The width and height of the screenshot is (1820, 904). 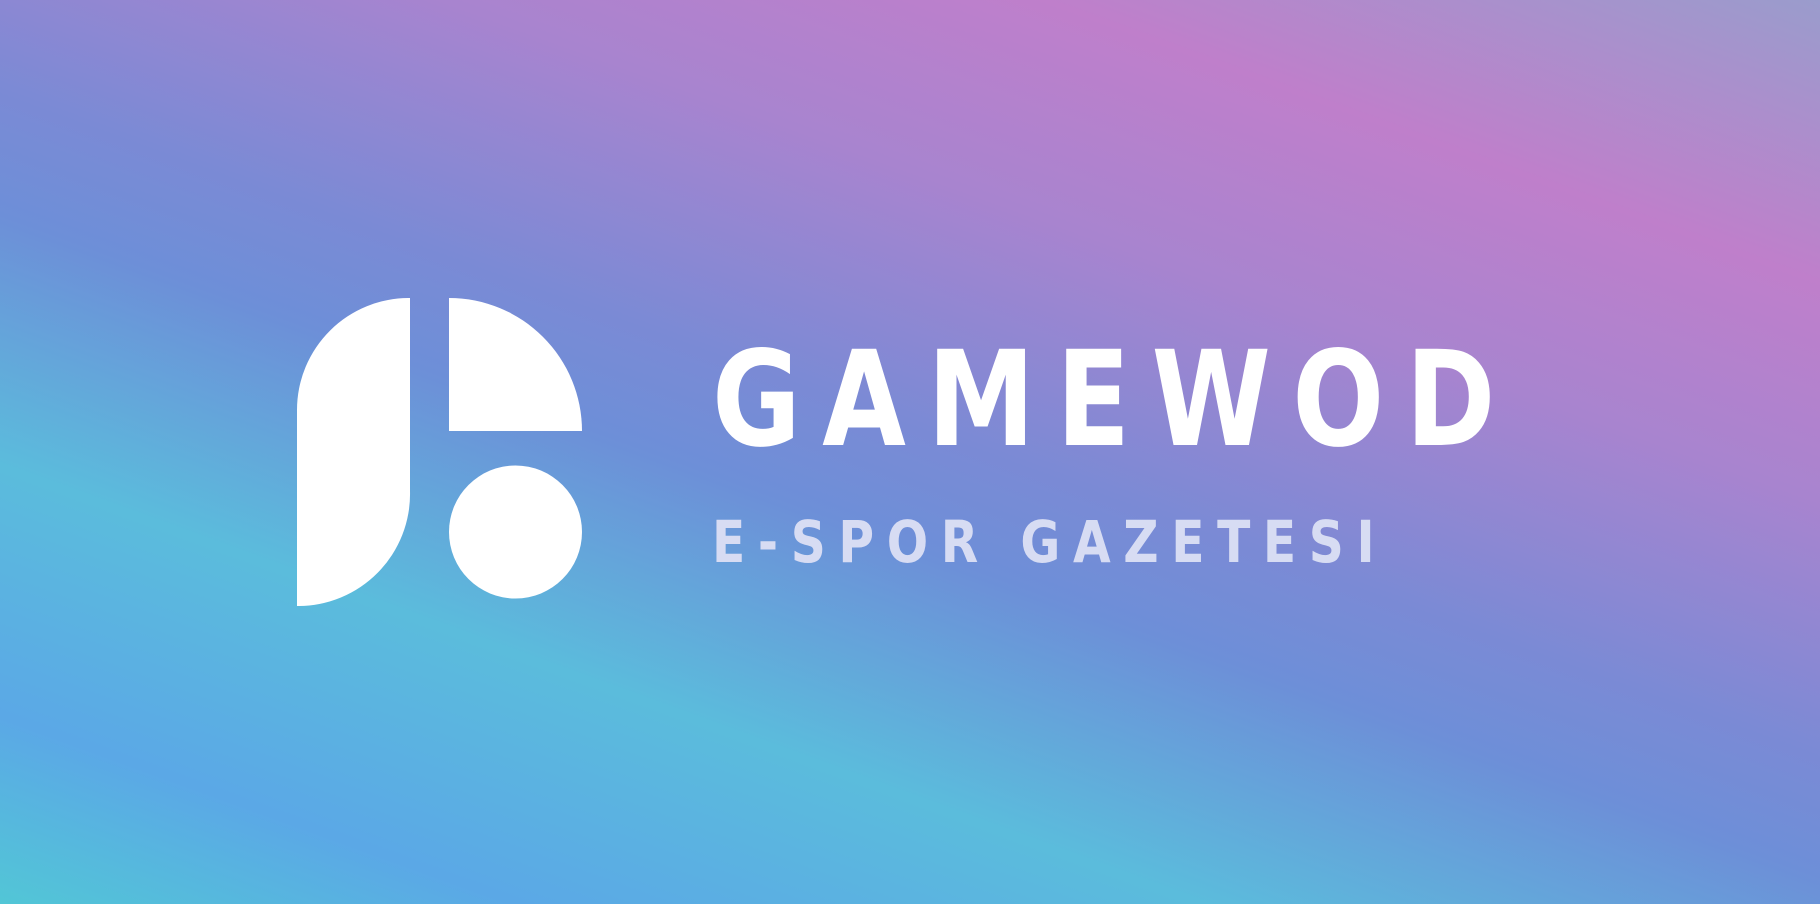 What do you see at coordinates (1114, 400) in the screenshot?
I see `brand-name: GAMEWOD` at bounding box center [1114, 400].